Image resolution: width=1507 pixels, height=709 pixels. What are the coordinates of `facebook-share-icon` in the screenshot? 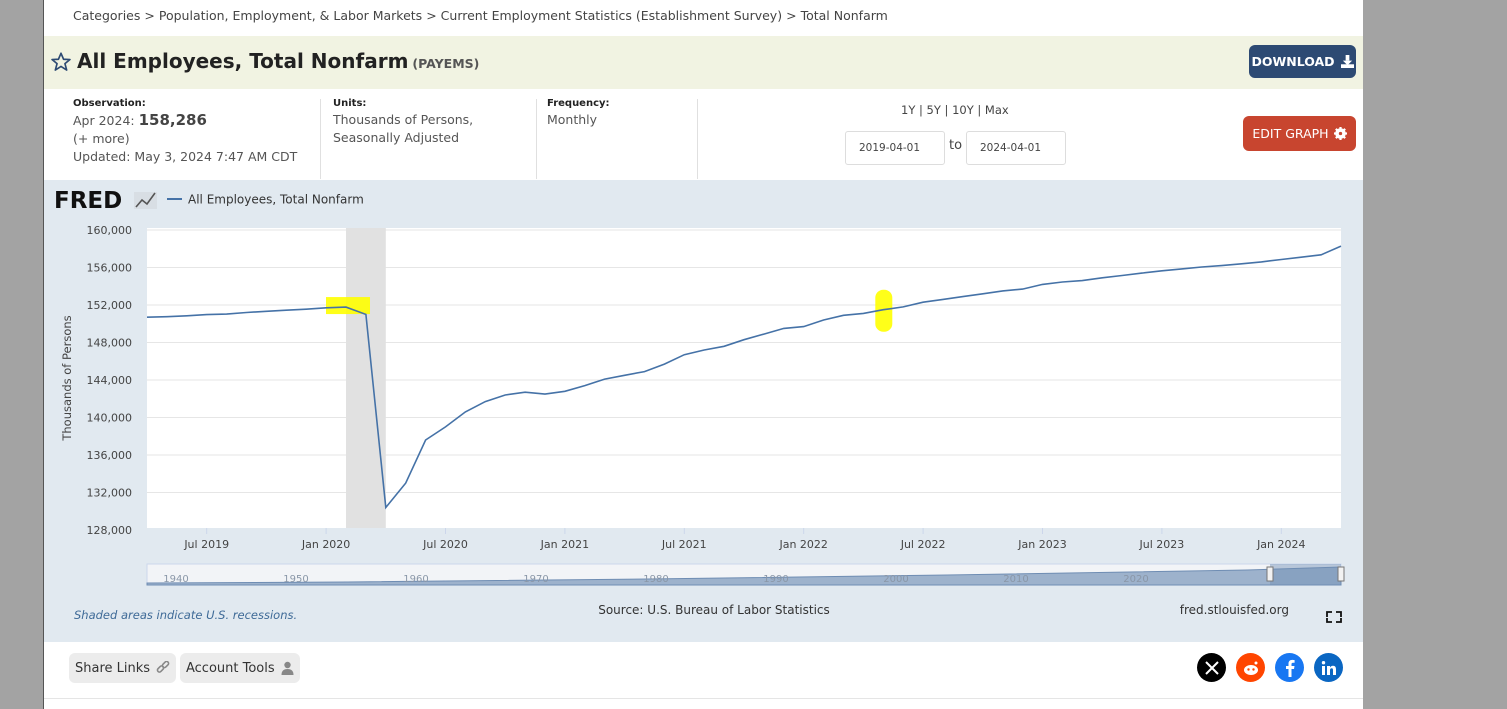 It's located at (1289, 667).